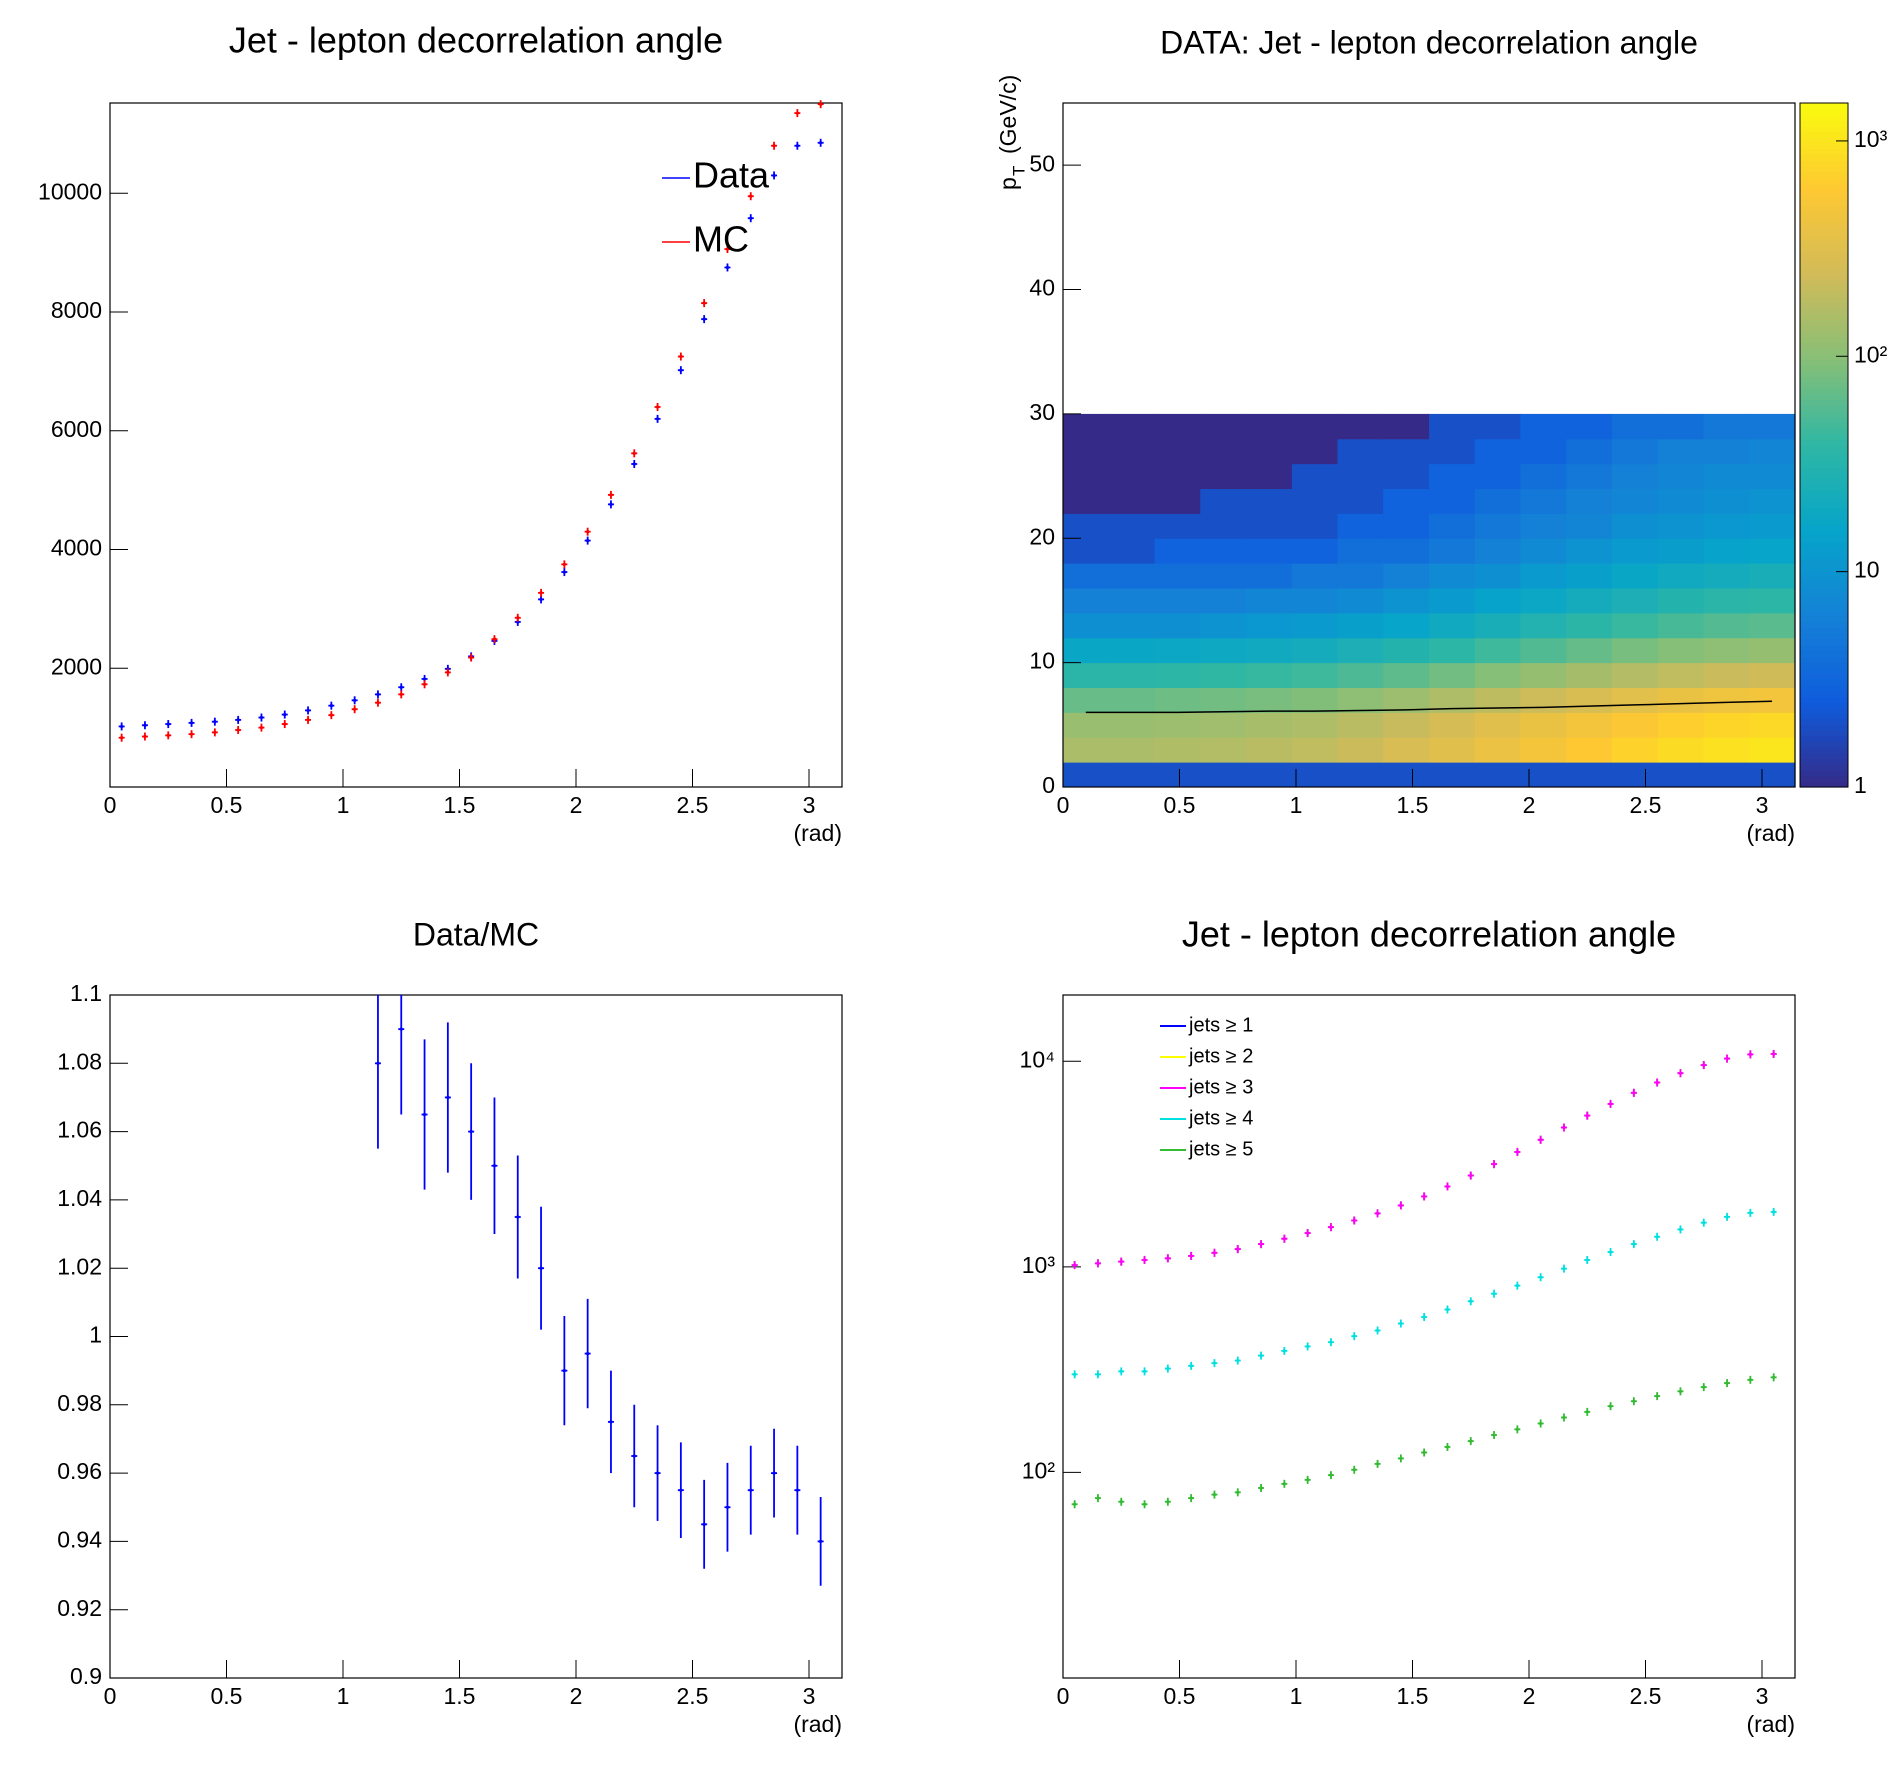  I want to click on legend-label: Data, so click(731, 175).